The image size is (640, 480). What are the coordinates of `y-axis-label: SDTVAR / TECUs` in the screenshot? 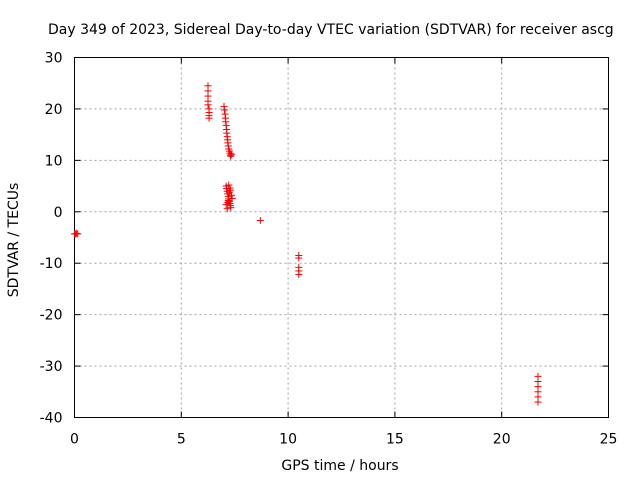 It's located at (14, 240).